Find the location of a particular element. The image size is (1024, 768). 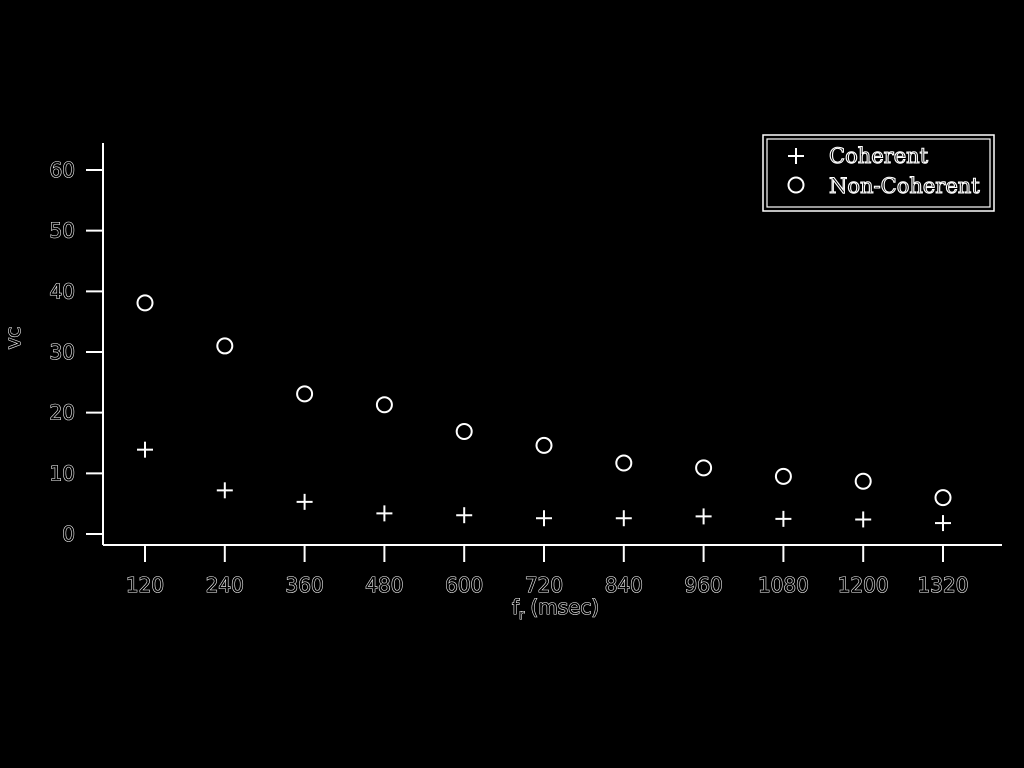

x-tick-label: 480 is located at coordinates (384, 585).